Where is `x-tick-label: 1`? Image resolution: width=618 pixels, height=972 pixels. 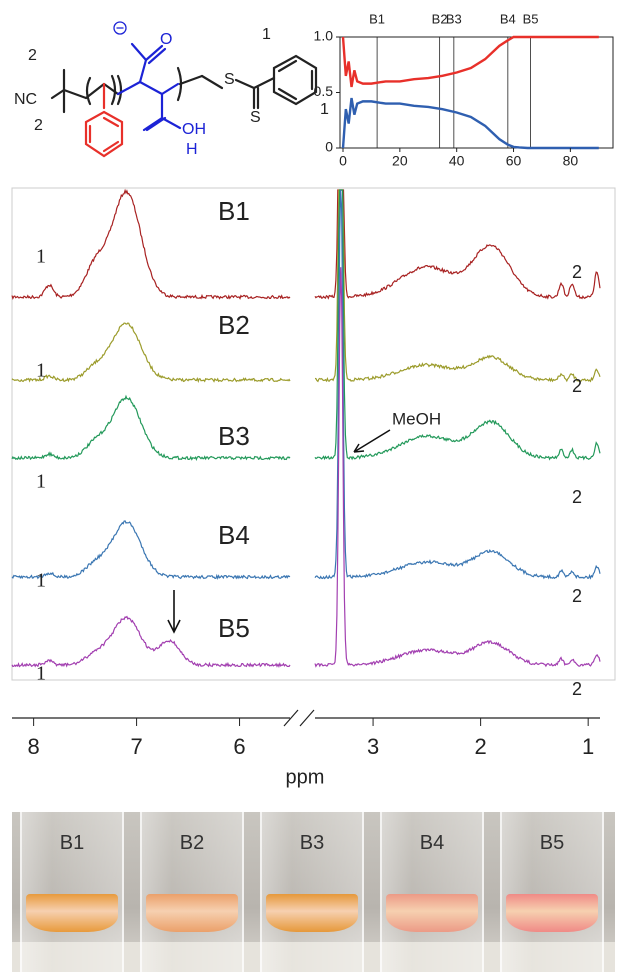
x-tick-label: 1 is located at coordinates (588, 746).